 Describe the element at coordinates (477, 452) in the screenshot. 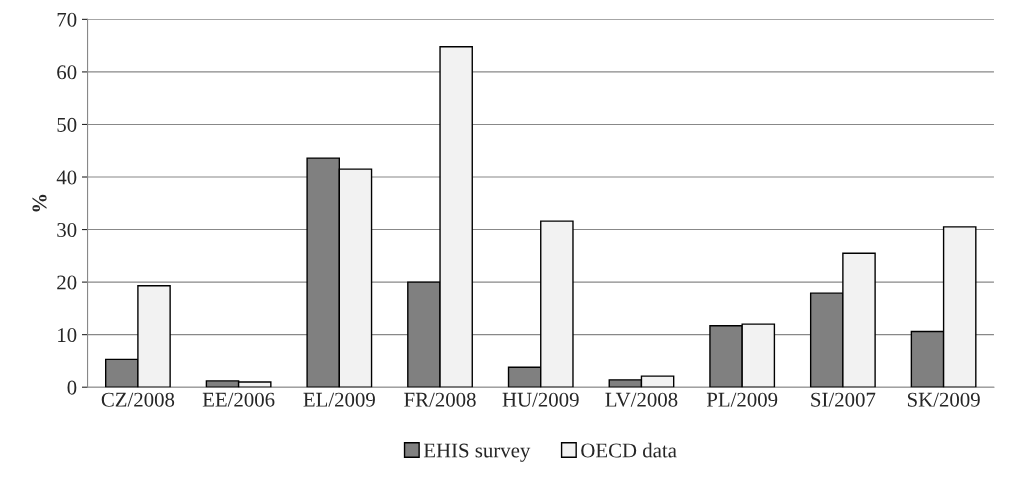

I see `legend-label: EHIS survey` at that location.